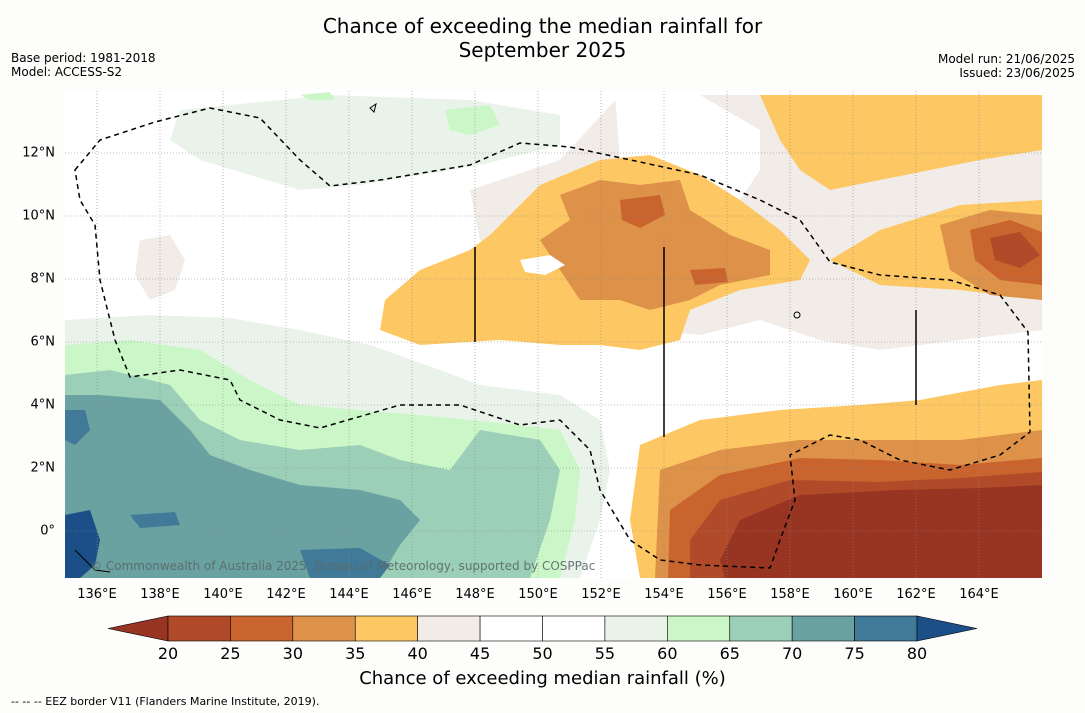 Image resolution: width=1085 pixels, height=713 pixels. I want to click on colorbar-tick-label: 20, so click(168, 653).